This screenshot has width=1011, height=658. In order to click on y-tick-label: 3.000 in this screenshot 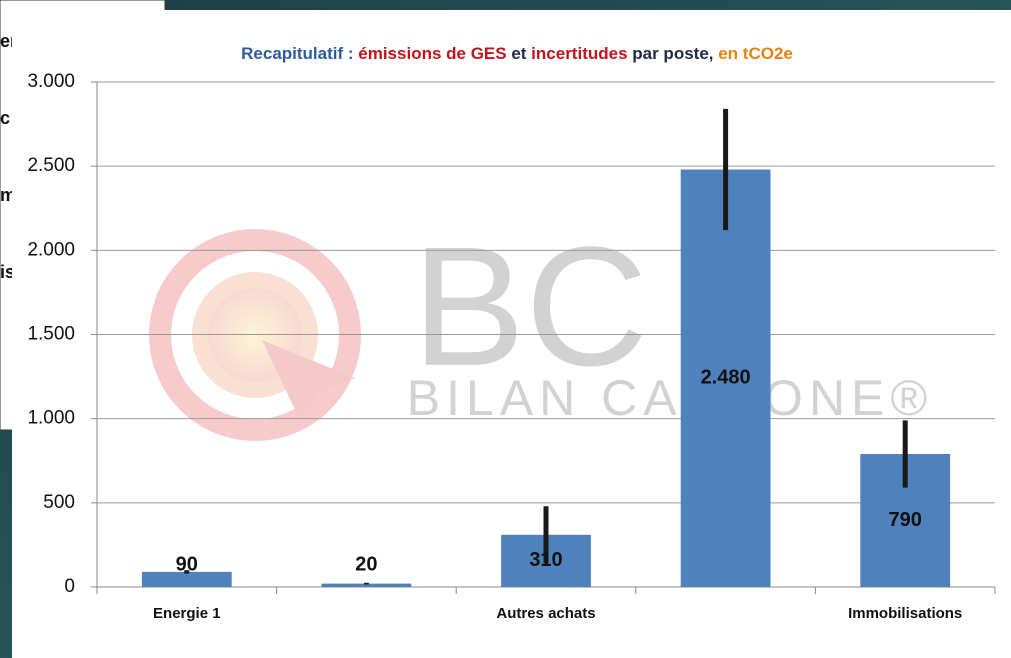, I will do `click(51, 81)`.